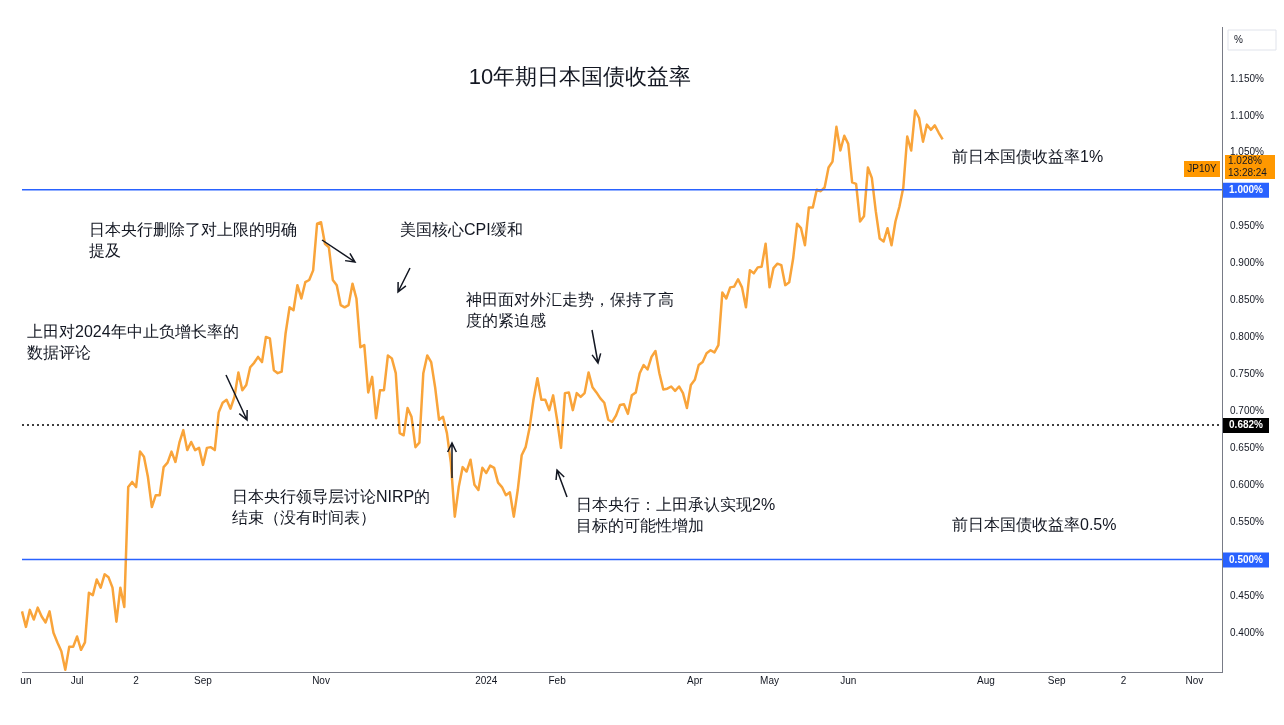 Image resolution: width=1284 pixels, height=725 pixels. I want to click on y-tick-label: 0.450%, so click(1247, 596).